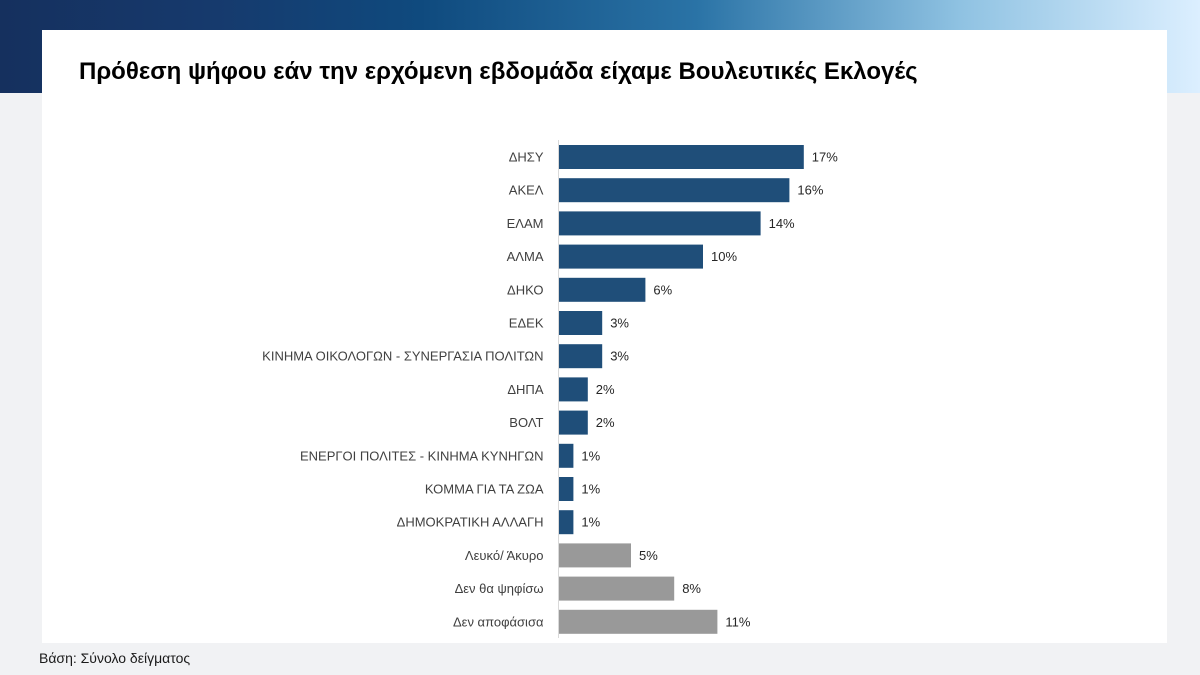 The image size is (1200, 675). I want to click on category-label: ΕΝΕΡΓΟΙ ΠΟΛΙΤΕΣ - ΚΙΝΗΜΑ ΚΥΝΗΓΩΝ, so click(422, 455).